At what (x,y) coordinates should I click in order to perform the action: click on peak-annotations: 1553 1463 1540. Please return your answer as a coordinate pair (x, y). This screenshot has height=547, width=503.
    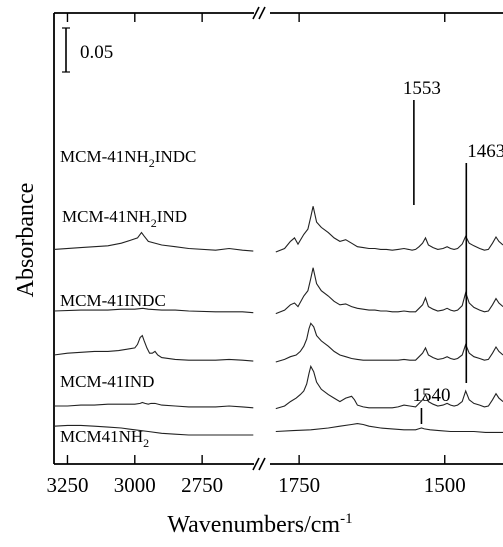
    Looking at the image, I should click on (453, 251).